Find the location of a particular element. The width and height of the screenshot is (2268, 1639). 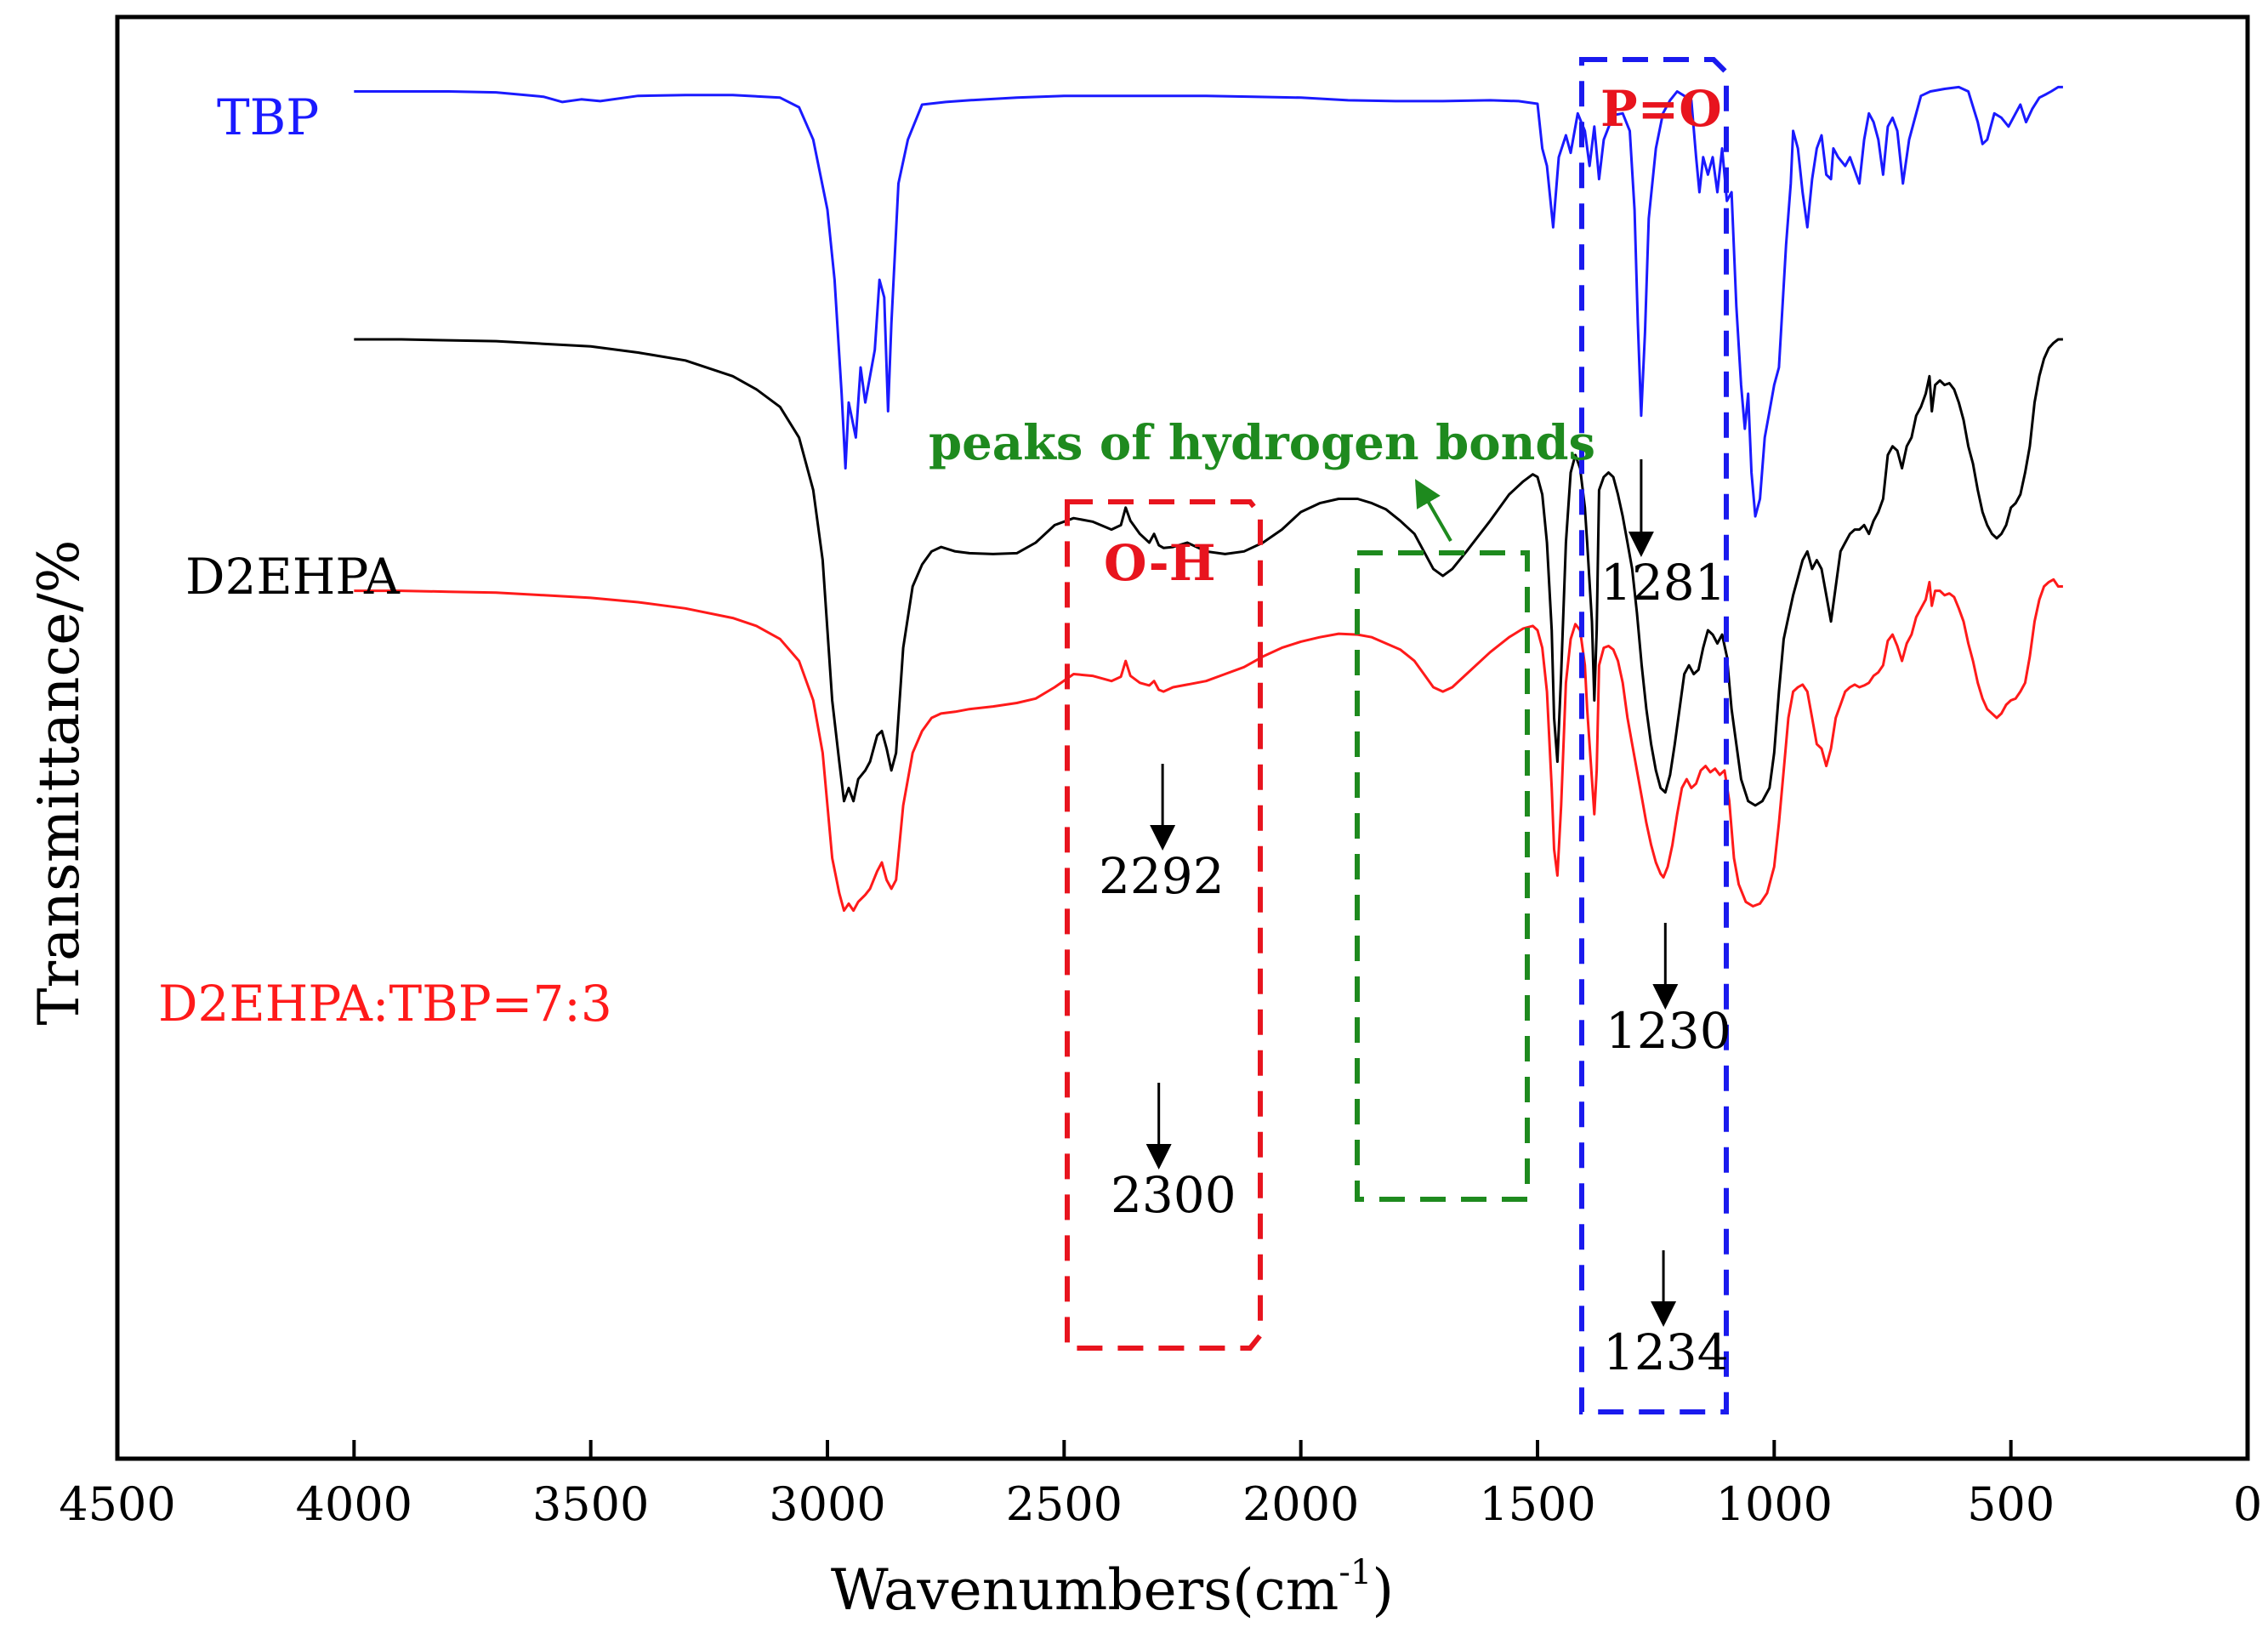

x-tick-label: 1500 is located at coordinates (1537, 1504).